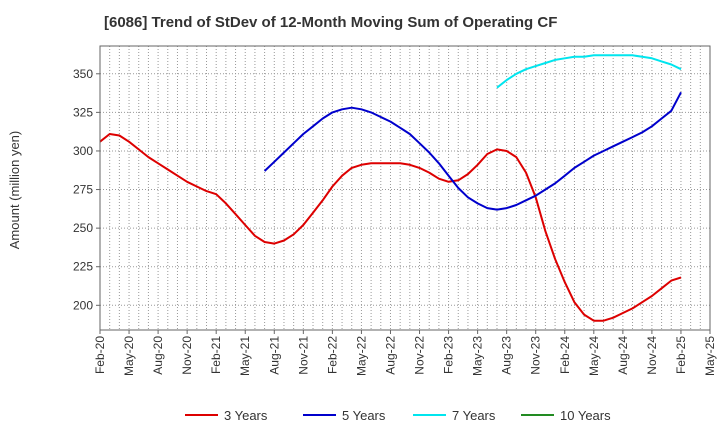 This screenshot has width=720, height=440. I want to click on x-tick-label: Feb-23, so click(449, 355).